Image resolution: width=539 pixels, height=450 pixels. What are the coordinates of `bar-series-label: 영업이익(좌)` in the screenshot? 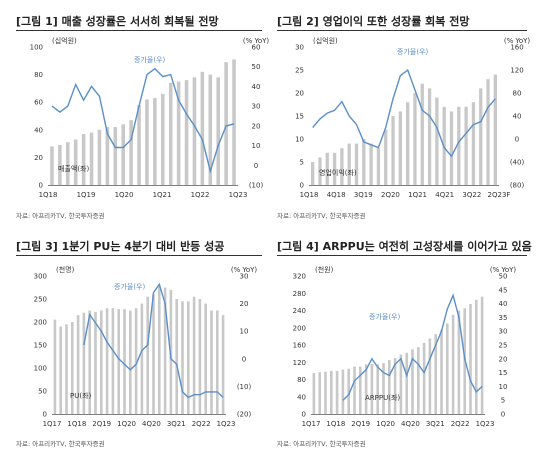 It's located at (338, 172).